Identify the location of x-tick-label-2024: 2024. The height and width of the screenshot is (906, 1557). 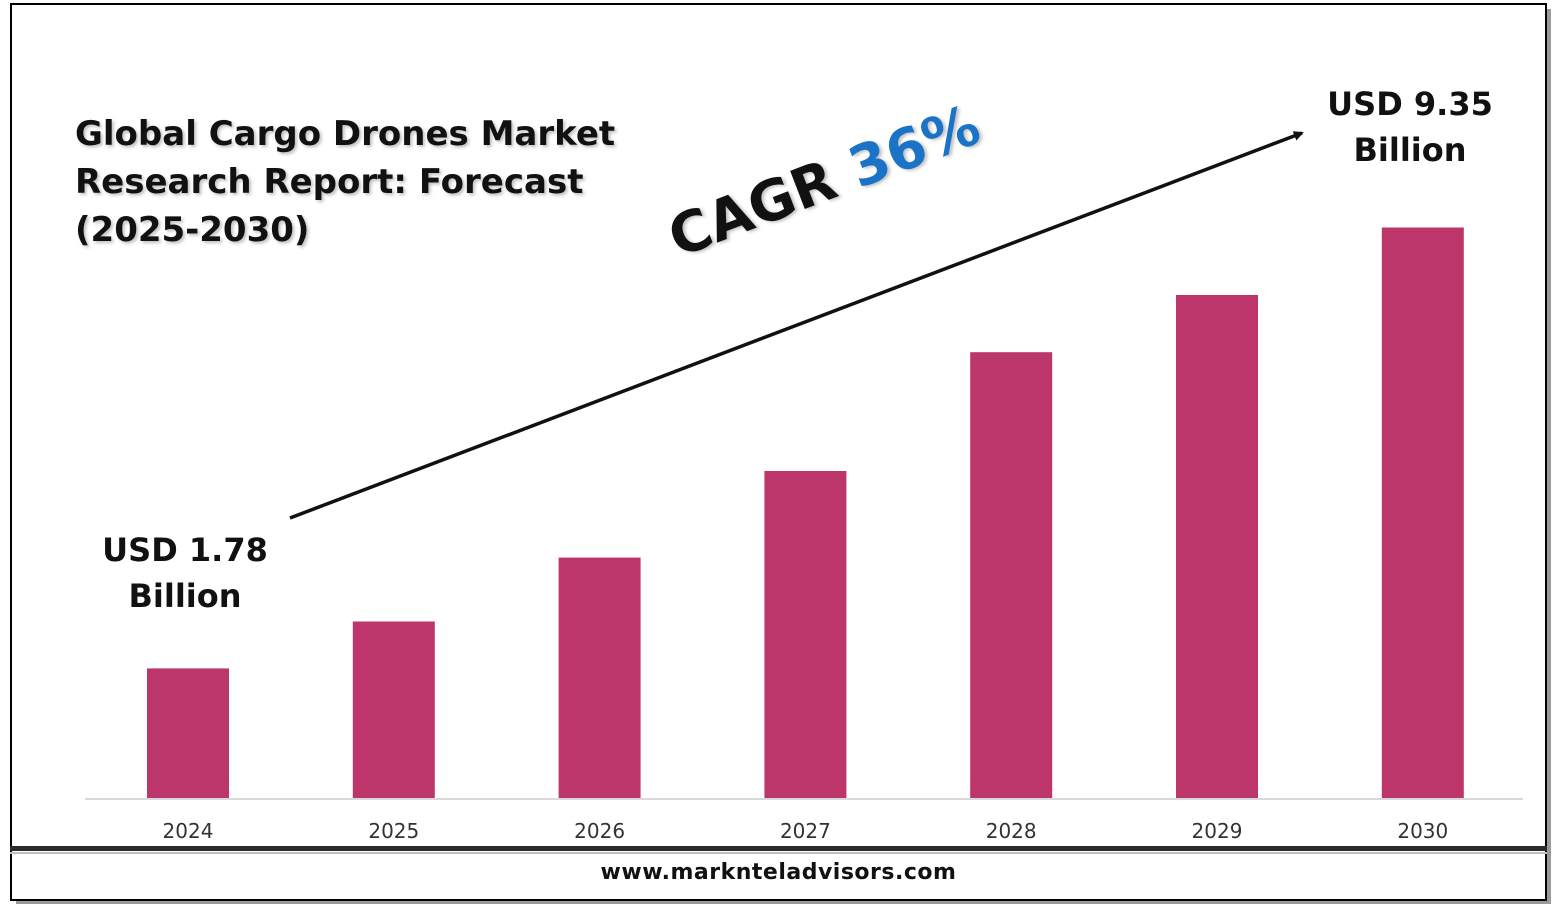
(188, 831).